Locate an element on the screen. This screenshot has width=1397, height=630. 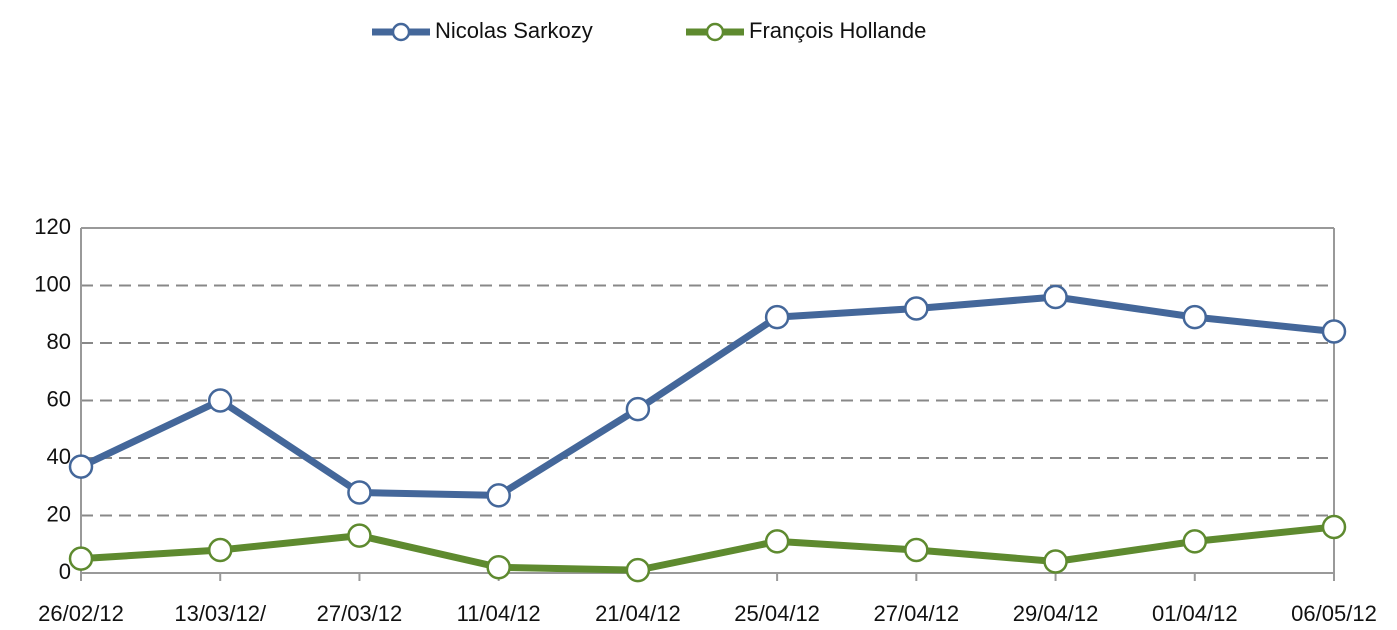
y-tick-label: 0 is located at coordinates (65, 571).